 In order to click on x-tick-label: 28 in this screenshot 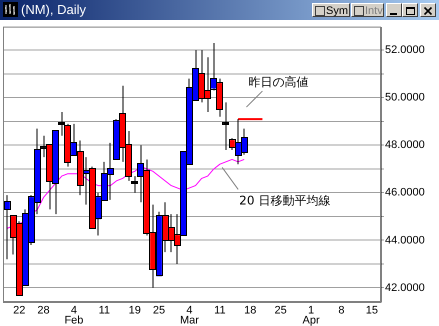, I will do `click(43, 310)`.